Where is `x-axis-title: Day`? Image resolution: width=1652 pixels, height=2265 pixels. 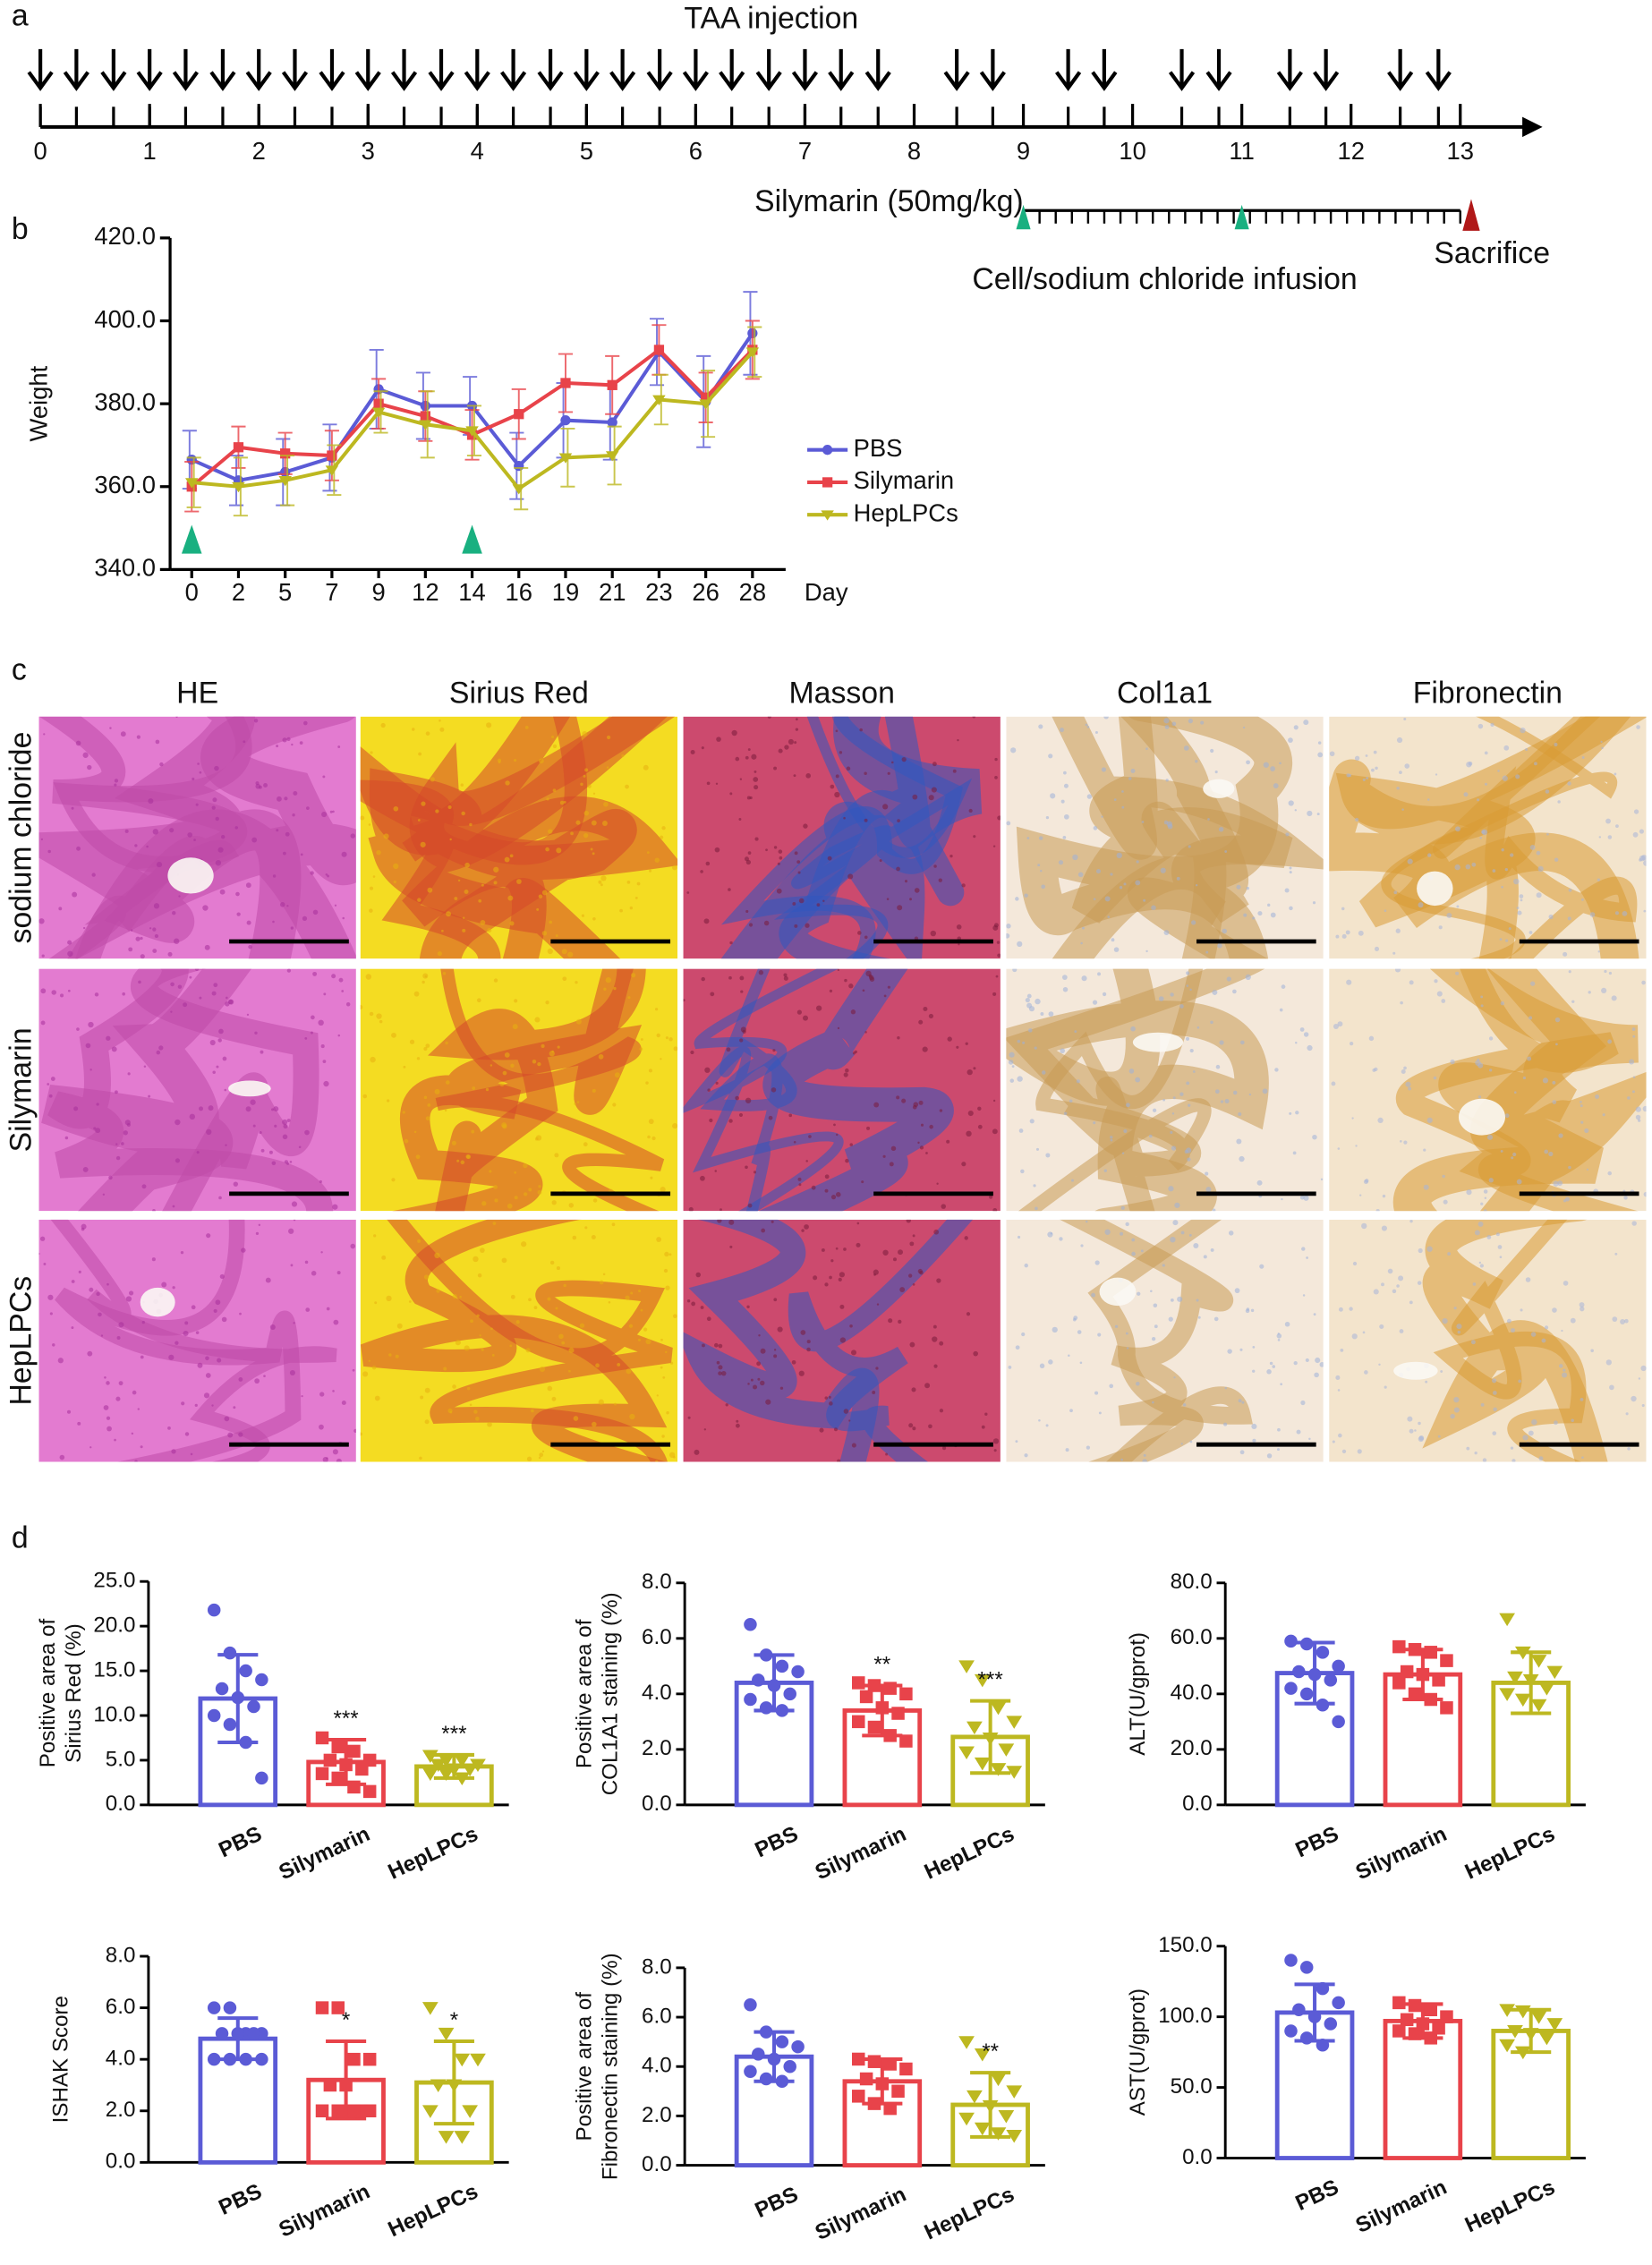
x-axis-title: Day is located at coordinates (826, 592).